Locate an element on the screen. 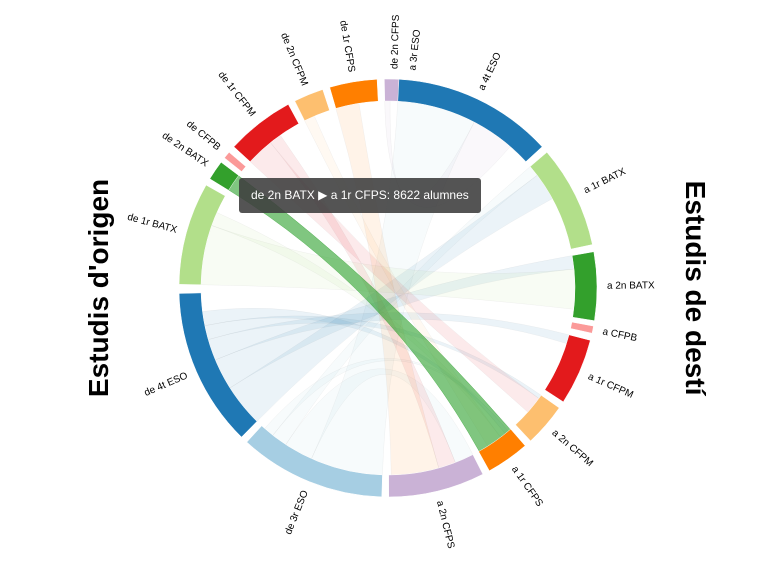  destination-arc-a-1r-cfpm is located at coordinates (567, 368).